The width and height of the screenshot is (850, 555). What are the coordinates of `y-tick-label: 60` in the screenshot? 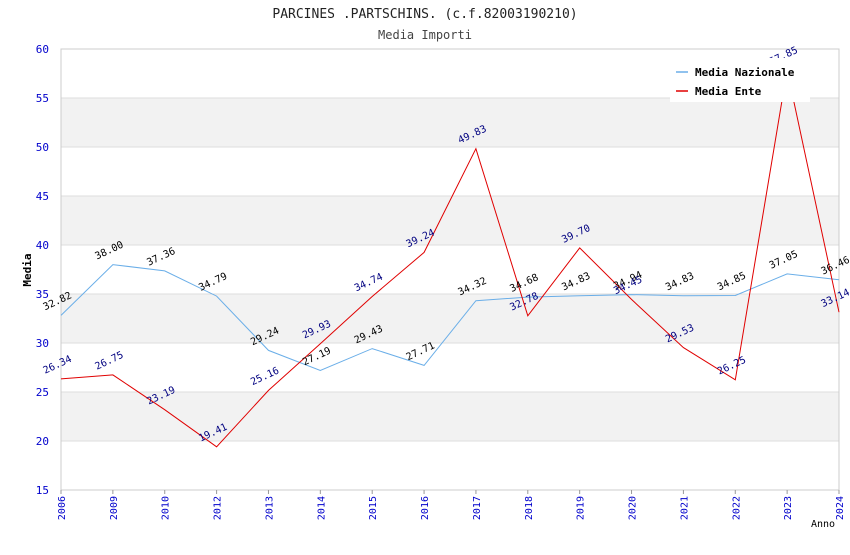 It's located at (42, 49).